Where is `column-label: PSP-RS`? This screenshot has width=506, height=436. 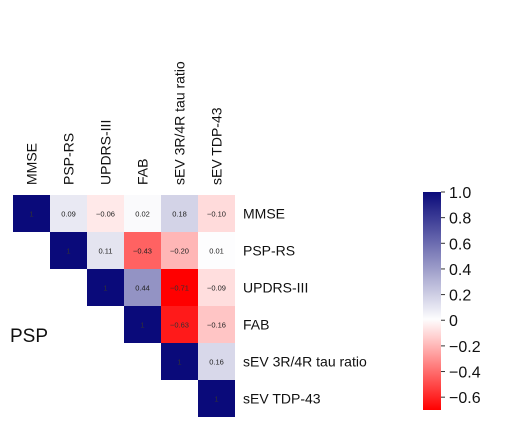
column-label: PSP-RS is located at coordinates (69, 159).